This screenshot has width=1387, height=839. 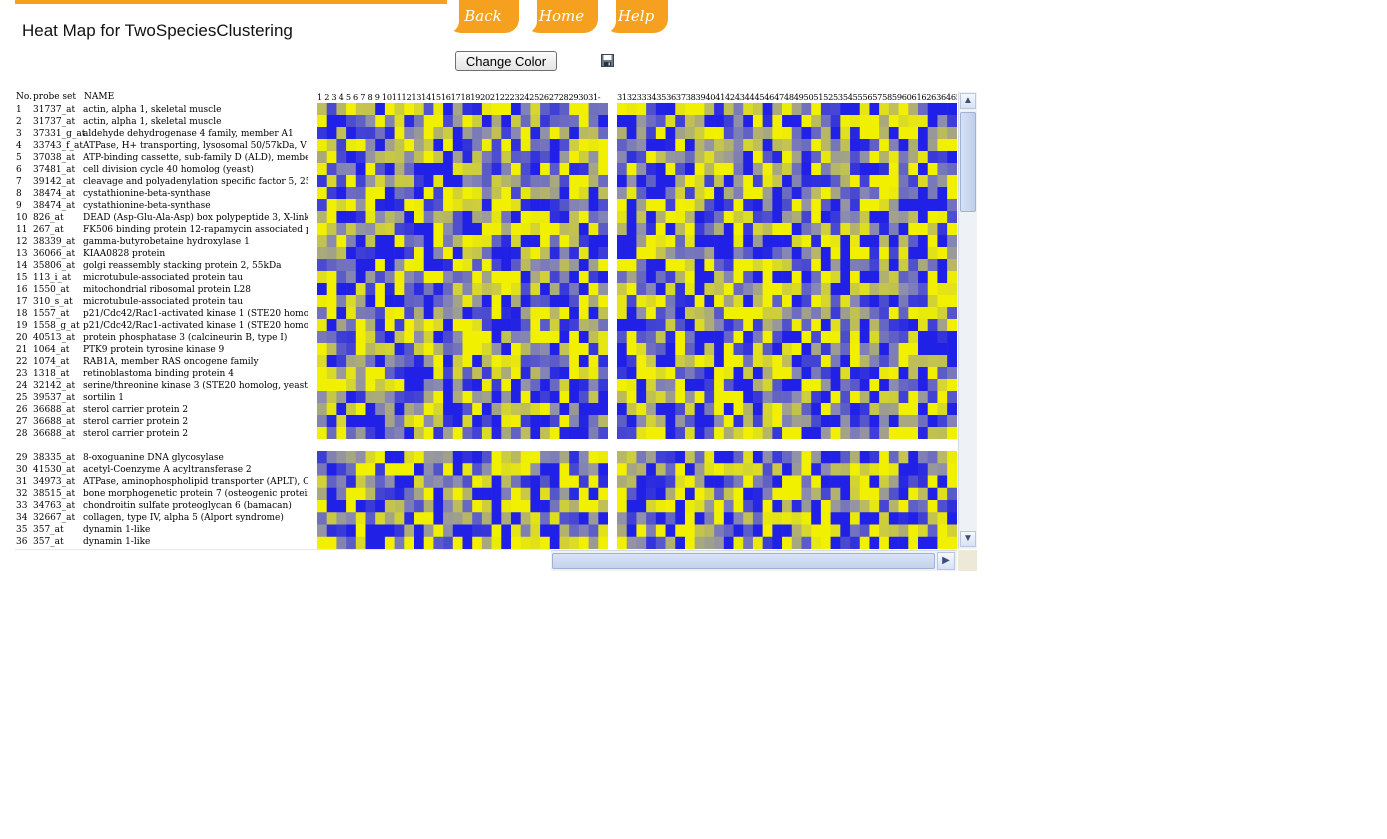 I want to click on probe-set: 34763_at, so click(x=54, y=506).